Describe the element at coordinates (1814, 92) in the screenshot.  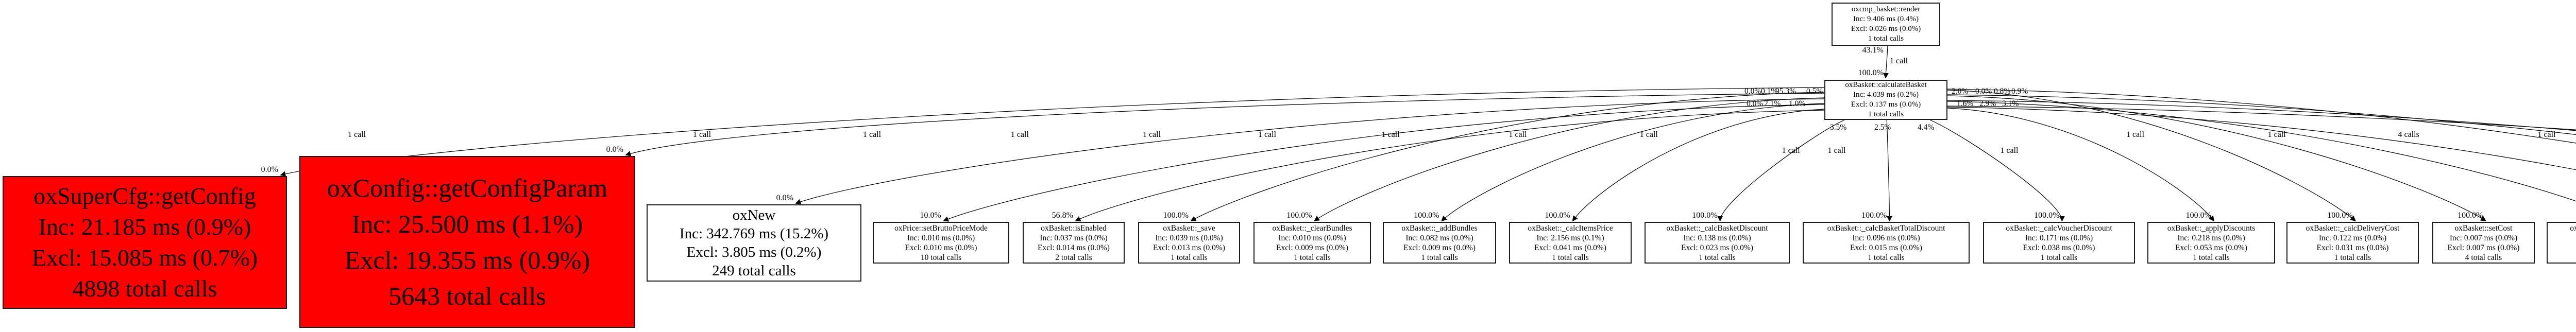
I see `edge-source-percent-label: 0.5%` at that location.